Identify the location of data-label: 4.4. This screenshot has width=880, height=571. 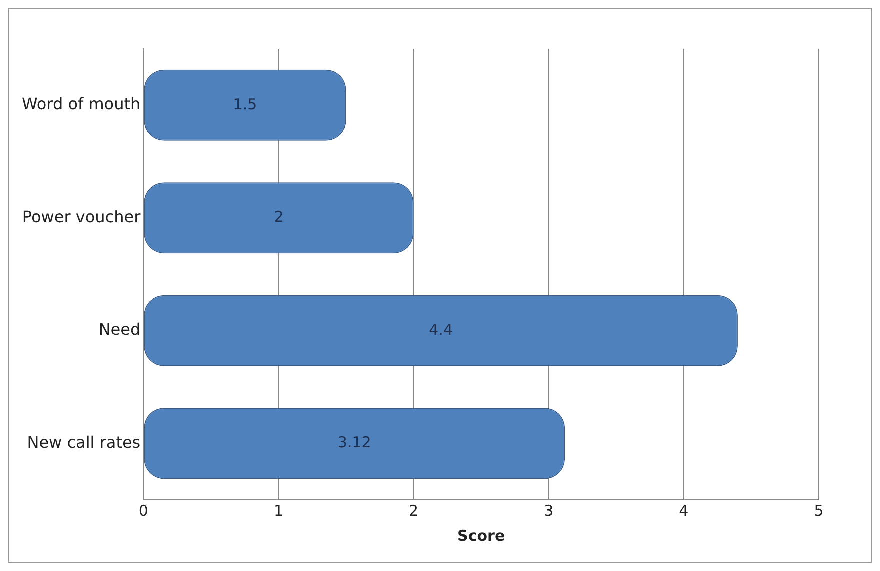
(441, 329).